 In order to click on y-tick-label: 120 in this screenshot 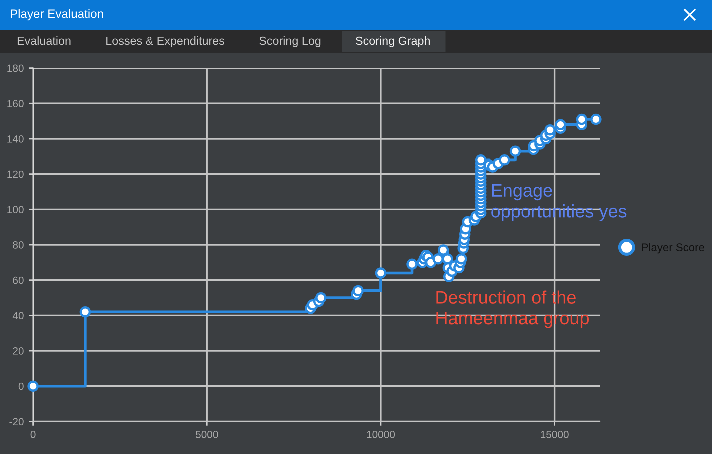, I will do `click(16, 174)`.